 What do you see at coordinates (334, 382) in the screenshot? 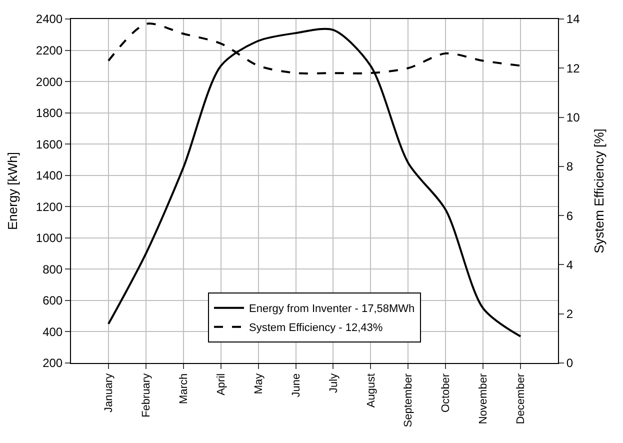
I see `x-tick-label: July` at bounding box center [334, 382].